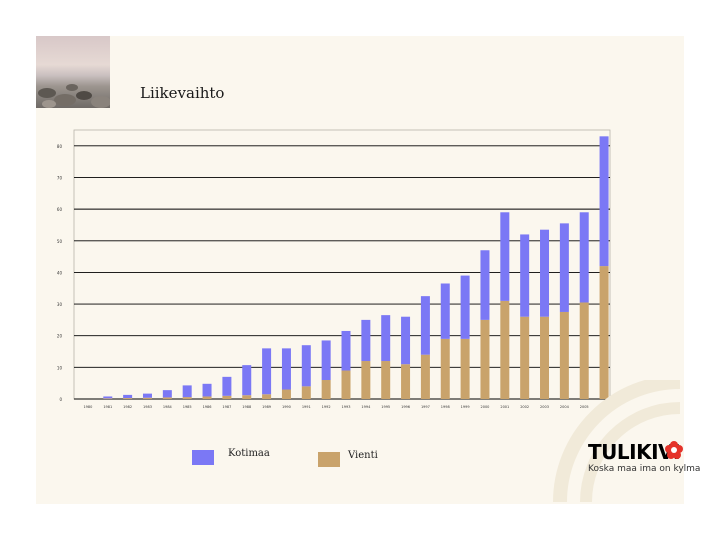  Describe the element at coordinates (60, 367) in the screenshot. I see `y-tick-label: 10` at that location.